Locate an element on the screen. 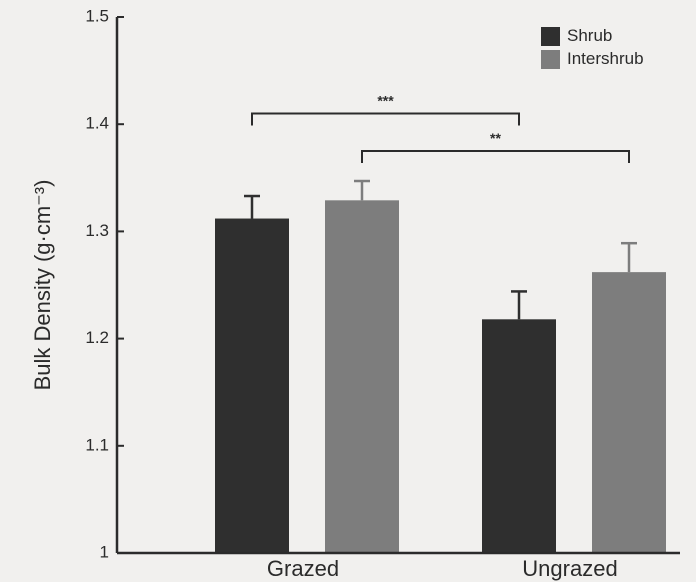 The image size is (696, 582). error-bars-layer is located at coordinates (440, 249).